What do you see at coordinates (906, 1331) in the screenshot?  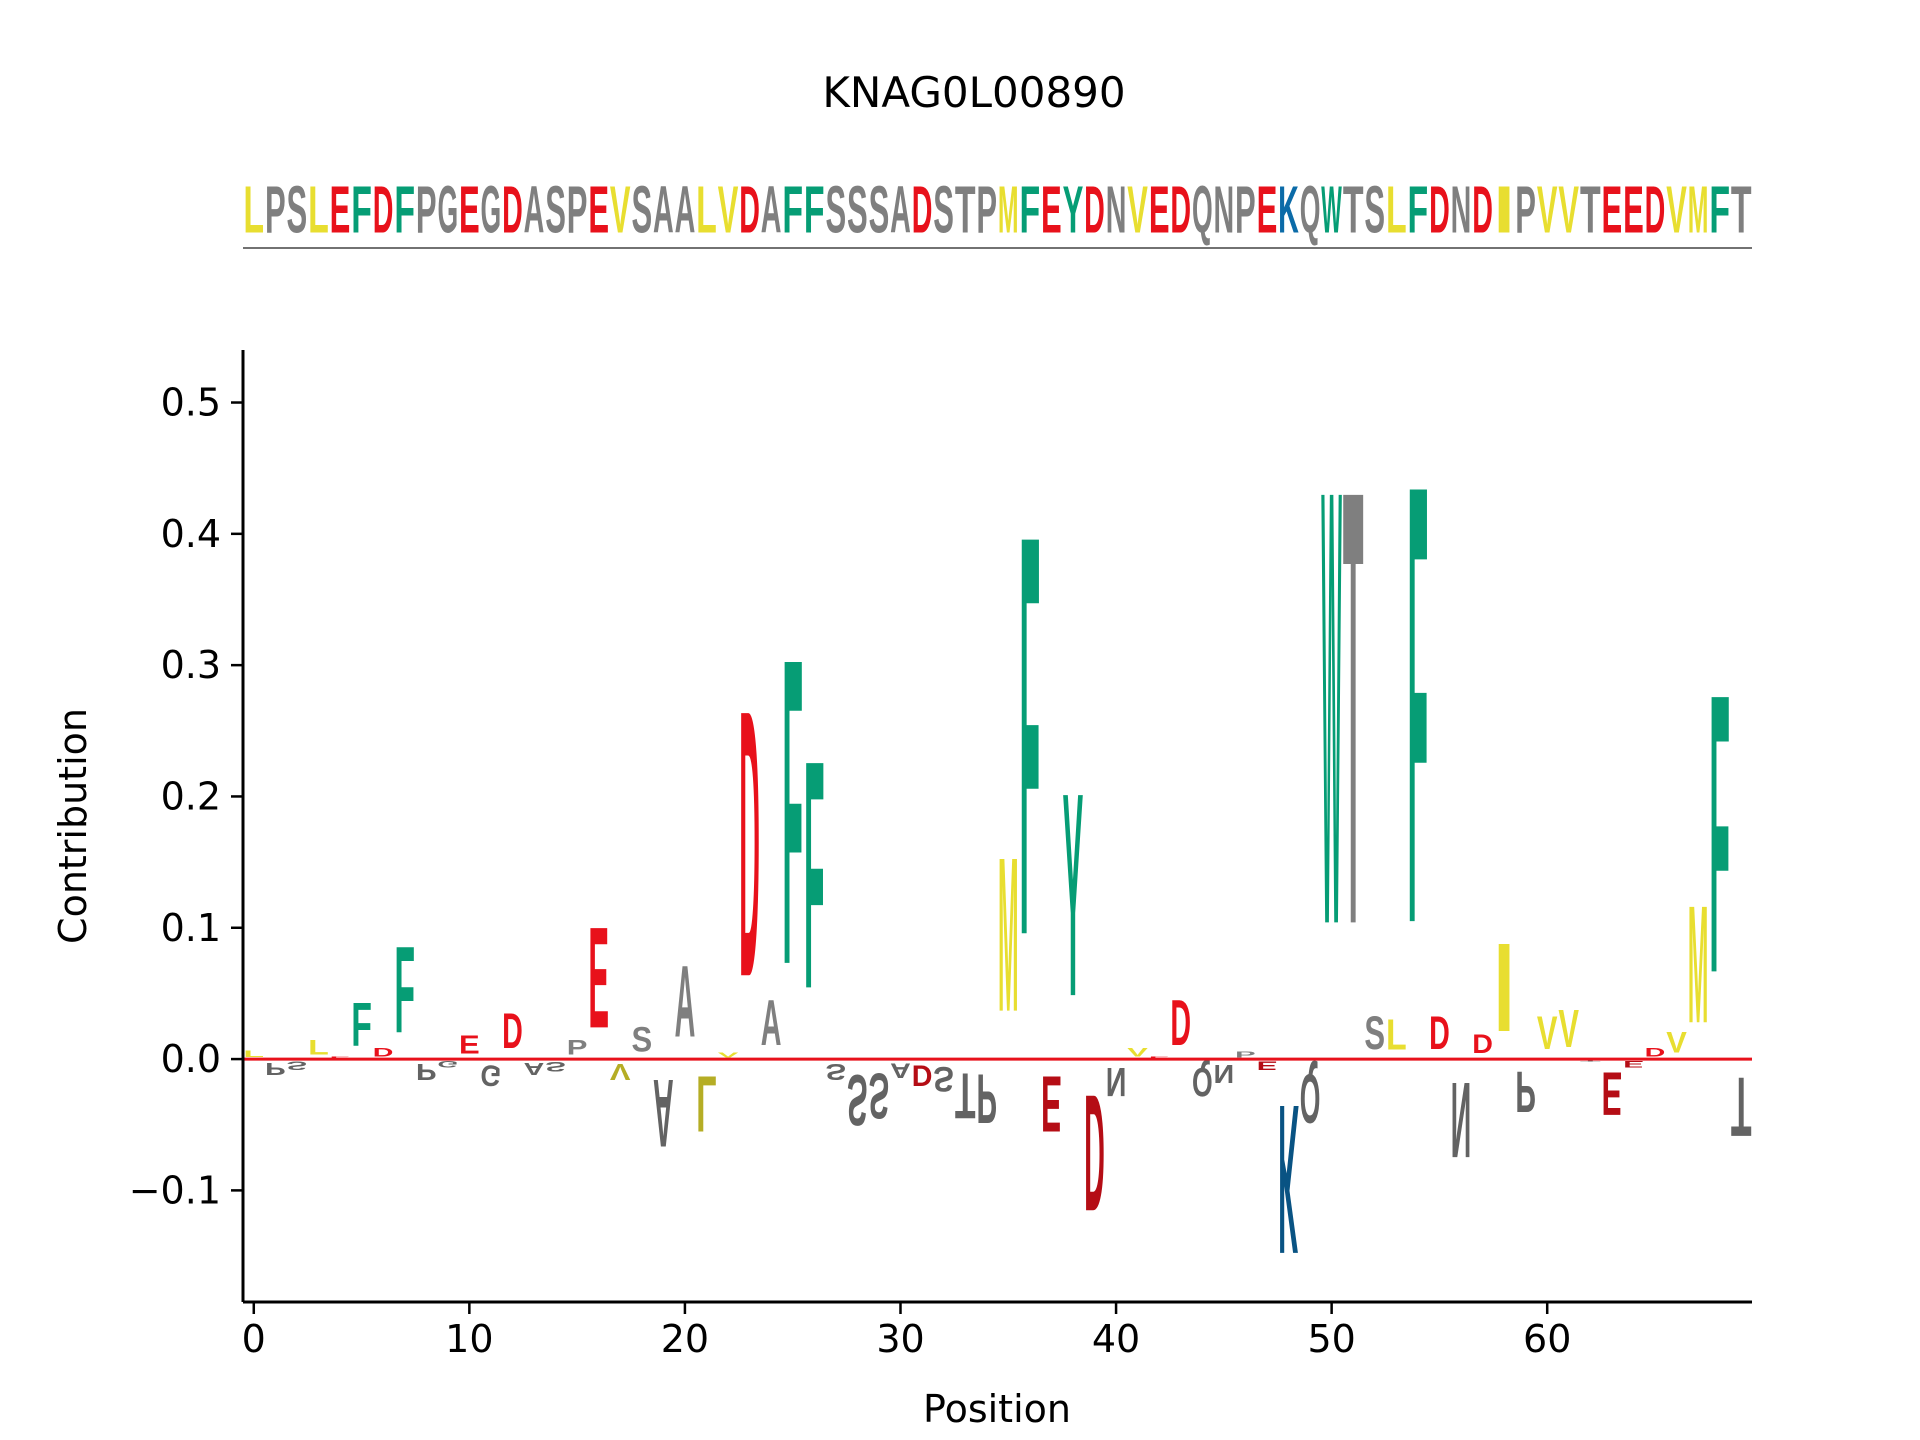 I see `x-ticks: 0 10 20 30 40 50 60` at bounding box center [906, 1331].